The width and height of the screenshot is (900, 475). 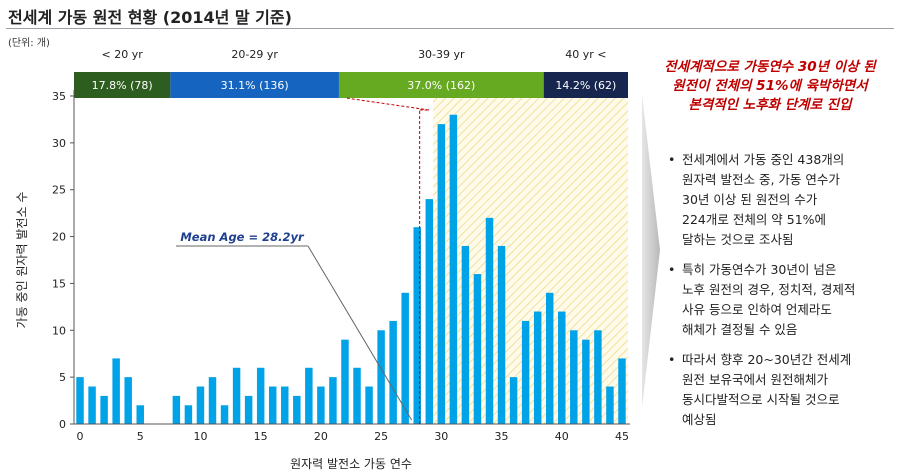 What do you see at coordinates (761, 399) in the screenshot?
I see `bullet-line: 동시다발적으로 시작될 것으로` at bounding box center [761, 399].